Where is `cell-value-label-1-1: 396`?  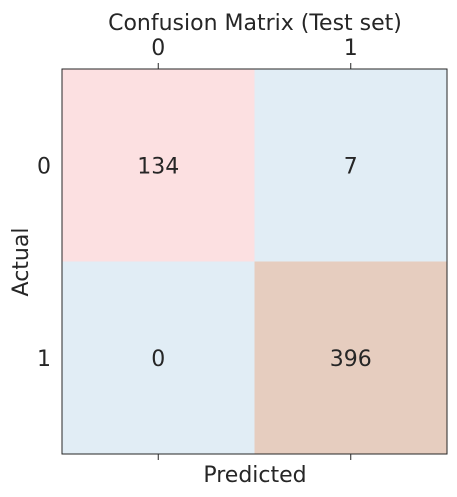 cell-value-label-1-1: 396 is located at coordinates (351, 359).